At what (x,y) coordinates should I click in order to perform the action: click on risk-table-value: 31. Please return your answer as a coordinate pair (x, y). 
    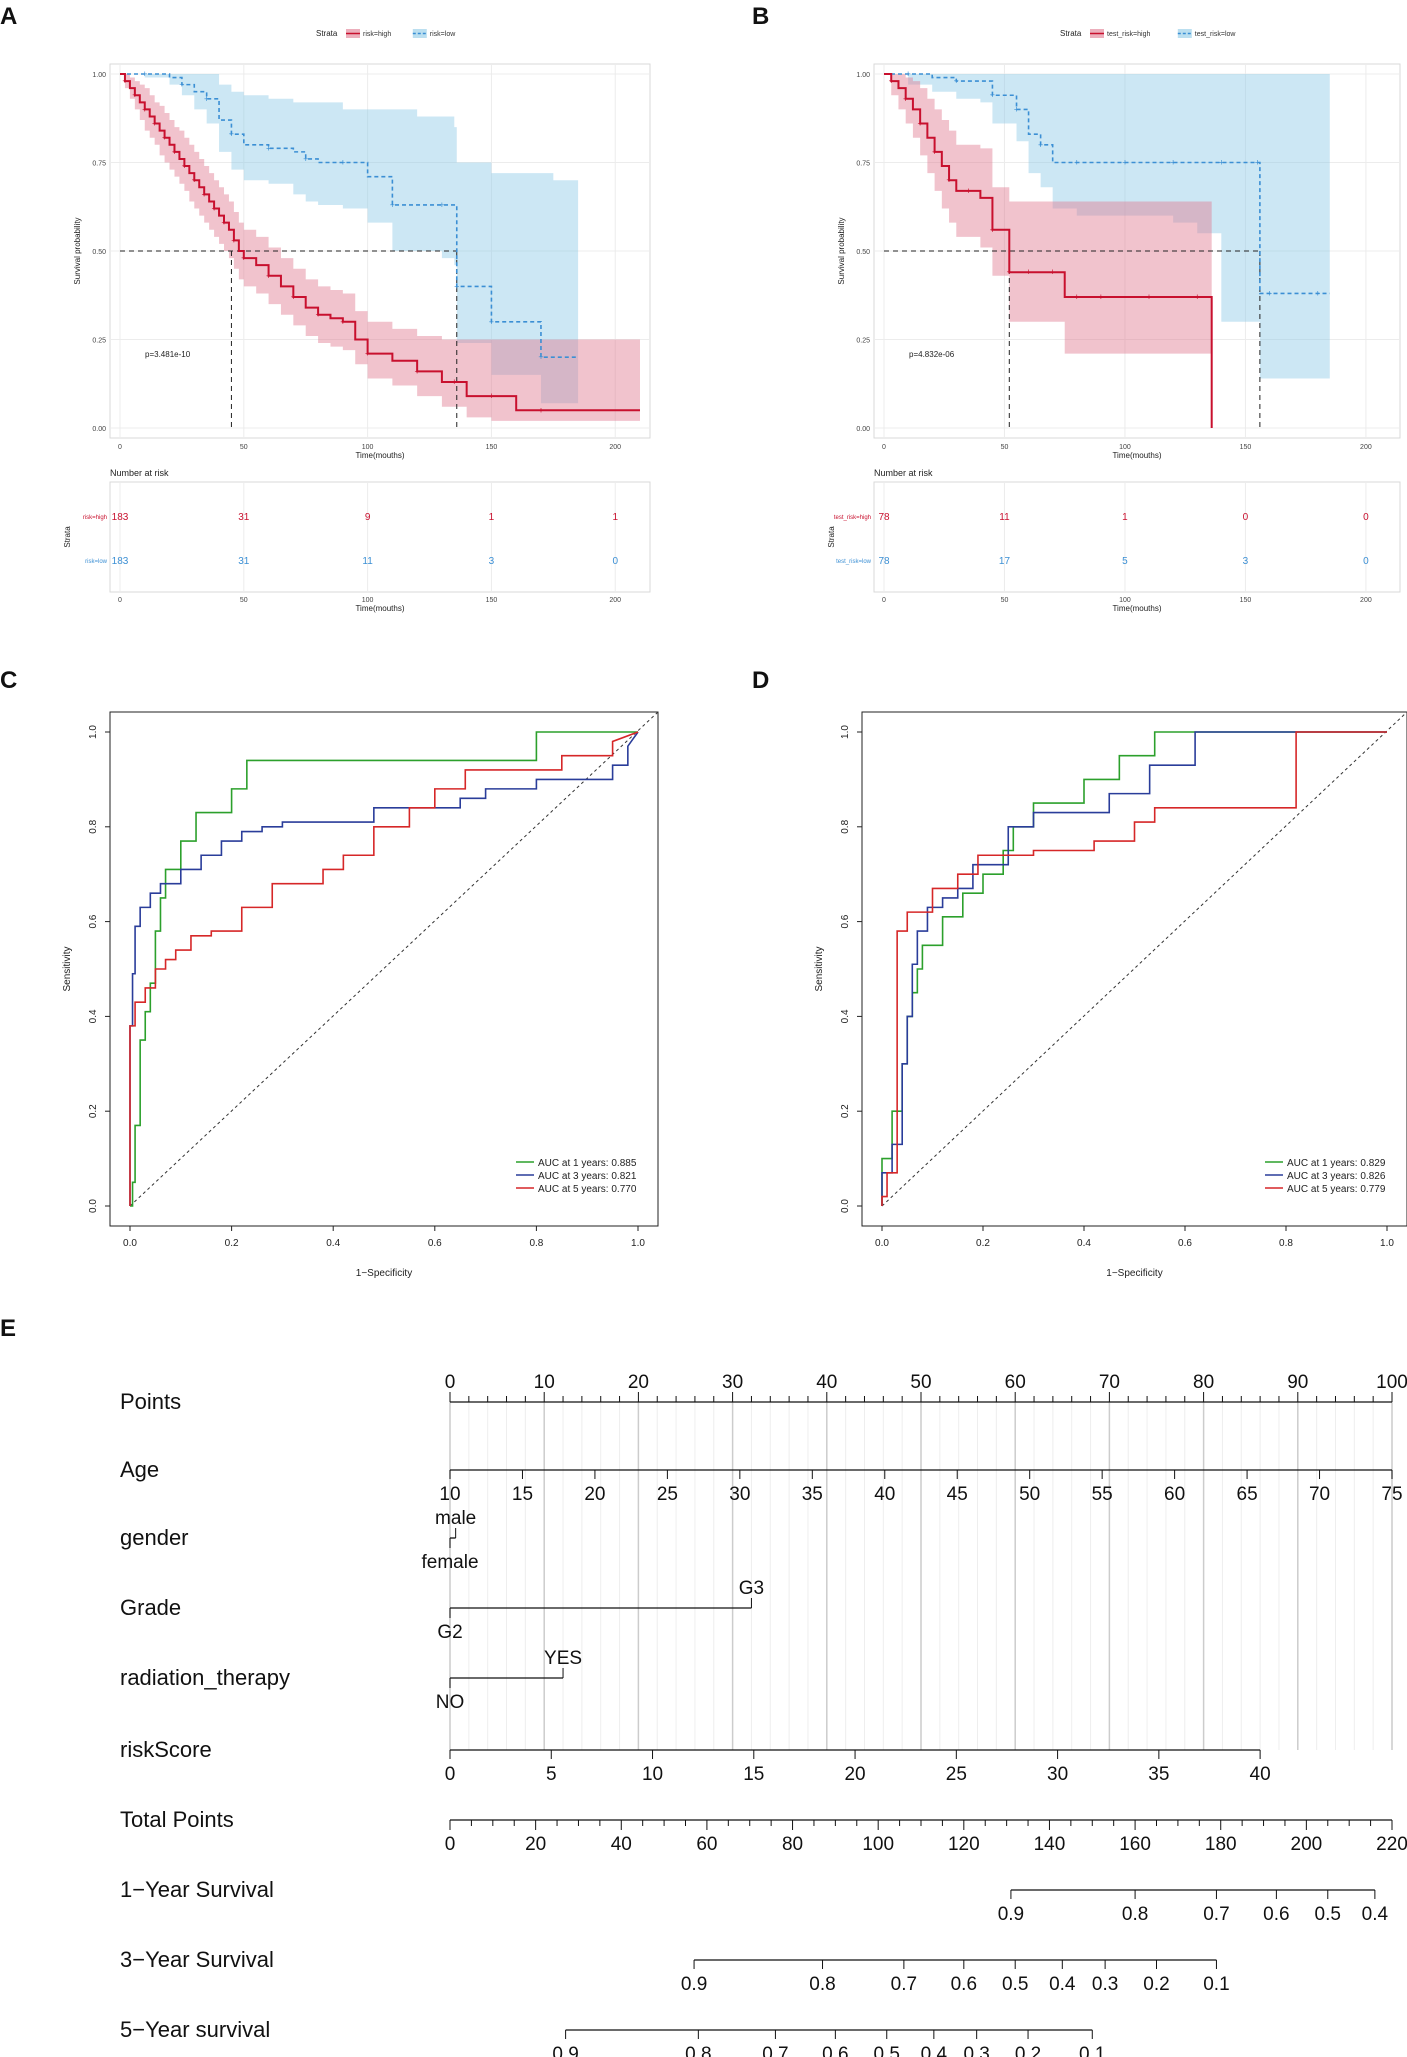
    Looking at the image, I should click on (244, 517).